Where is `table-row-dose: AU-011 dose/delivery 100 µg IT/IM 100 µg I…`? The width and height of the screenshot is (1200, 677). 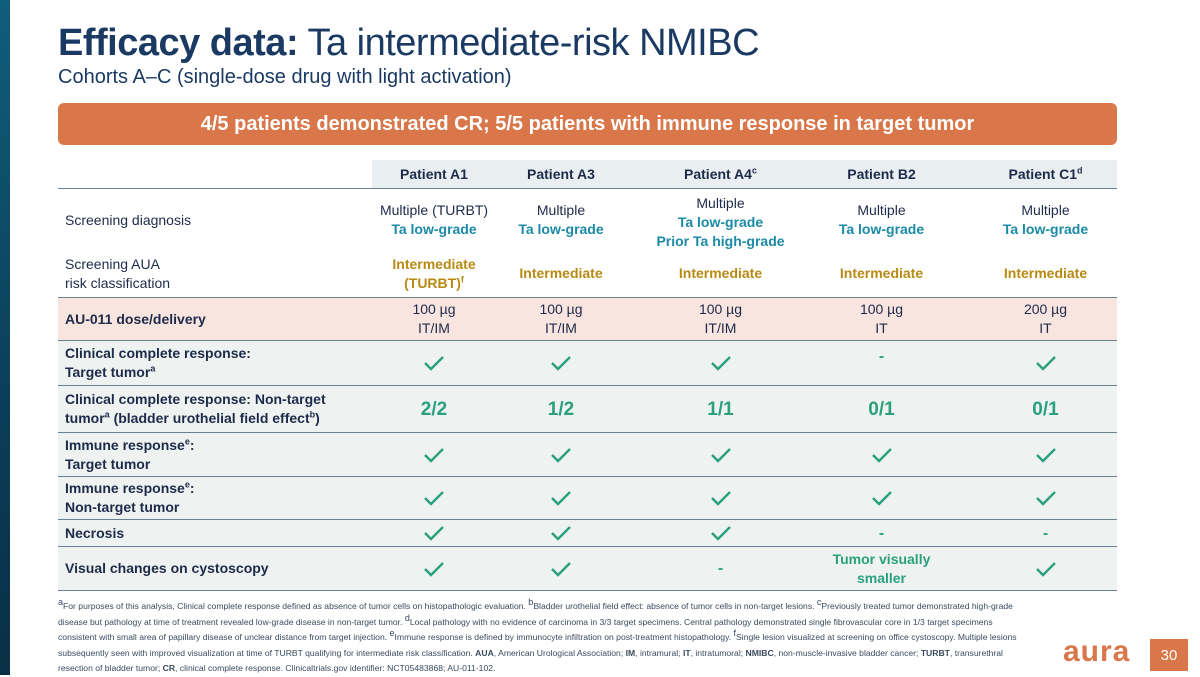
table-row-dose: AU-011 dose/delivery 100 µg IT/IM 100 µg I… is located at coordinates (587, 319).